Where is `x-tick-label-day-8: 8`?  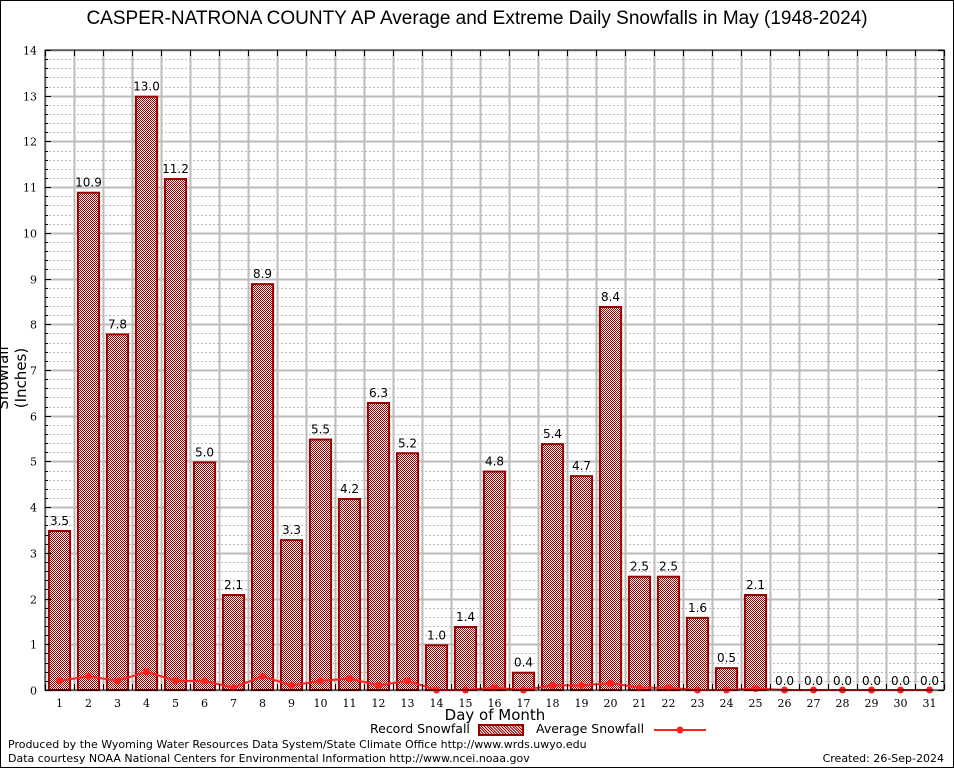
x-tick-label-day-8: 8 is located at coordinates (262, 703).